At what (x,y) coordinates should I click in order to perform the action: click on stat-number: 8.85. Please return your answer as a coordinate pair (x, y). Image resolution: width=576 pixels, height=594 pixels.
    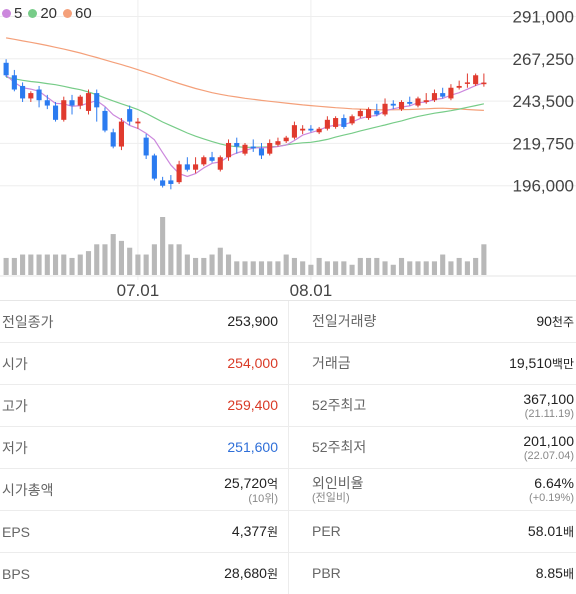
    Looking at the image, I should click on (549, 572).